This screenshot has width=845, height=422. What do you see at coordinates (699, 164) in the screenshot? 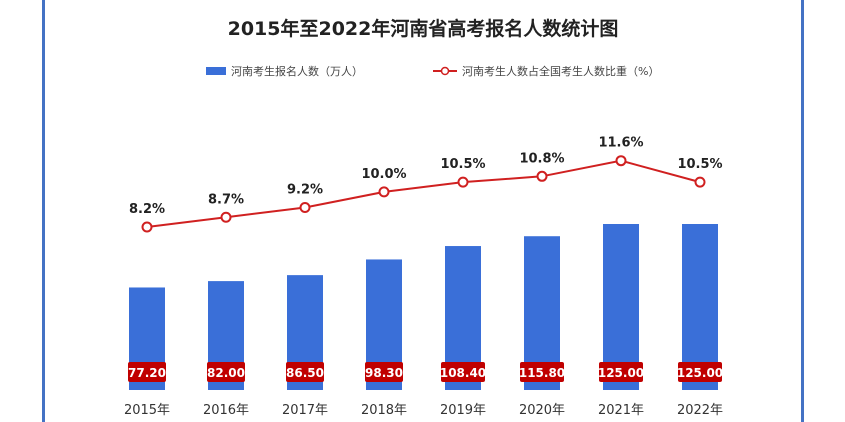
I see `line-label-7: 10.5%` at bounding box center [699, 164].